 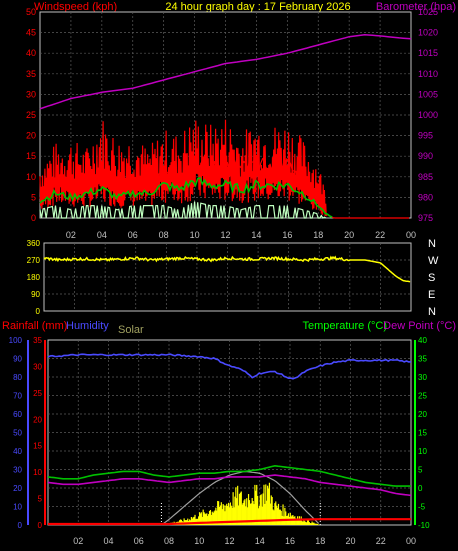 I want to click on climate-x-tick-label: 18, so click(x=320, y=541).